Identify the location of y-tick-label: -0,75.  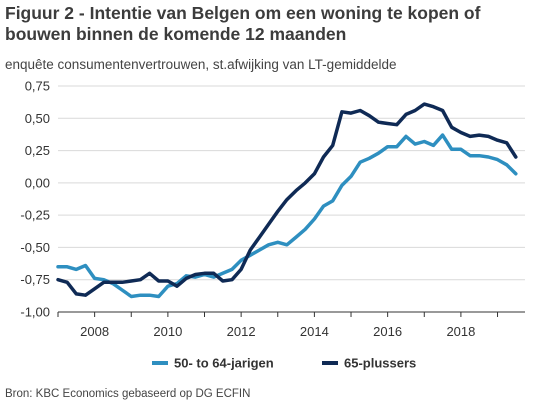
(35, 279).